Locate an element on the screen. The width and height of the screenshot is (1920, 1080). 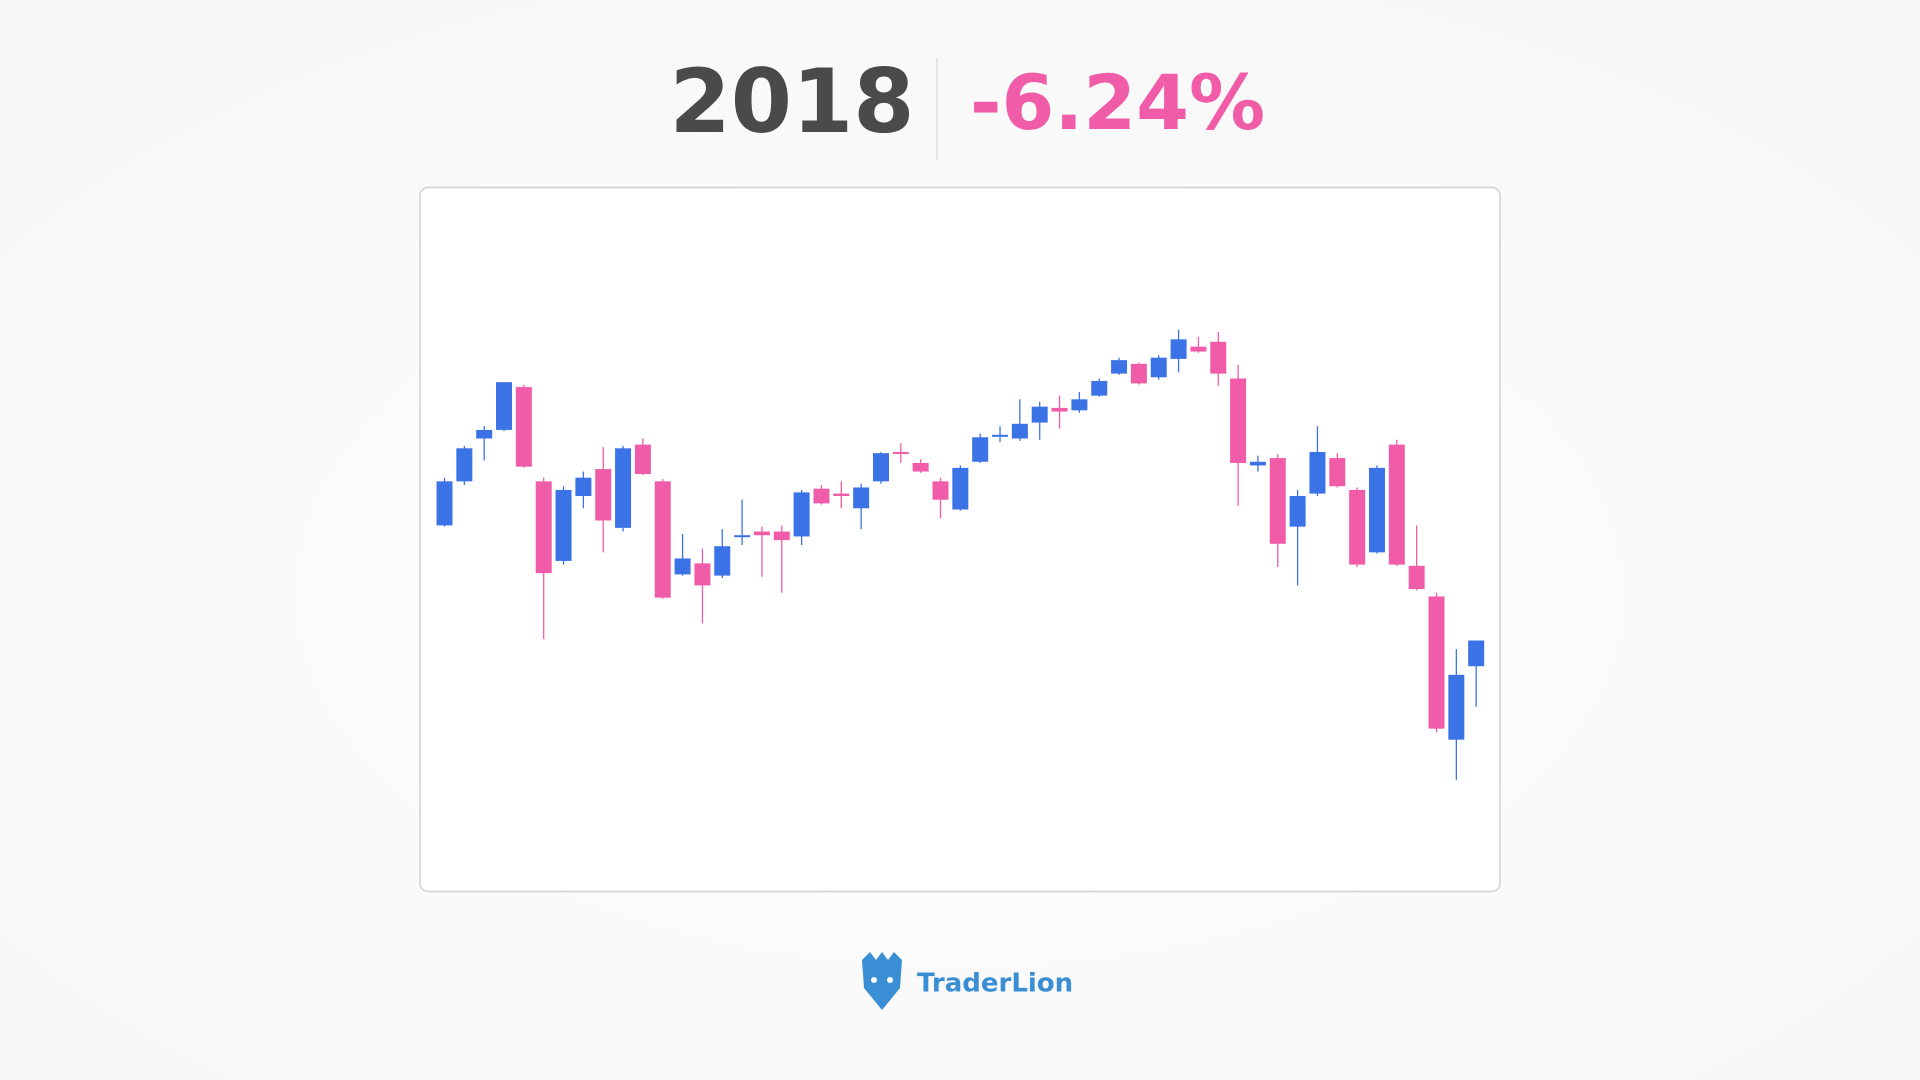
chart-subtitle: -6.24% is located at coordinates (1117, 102).